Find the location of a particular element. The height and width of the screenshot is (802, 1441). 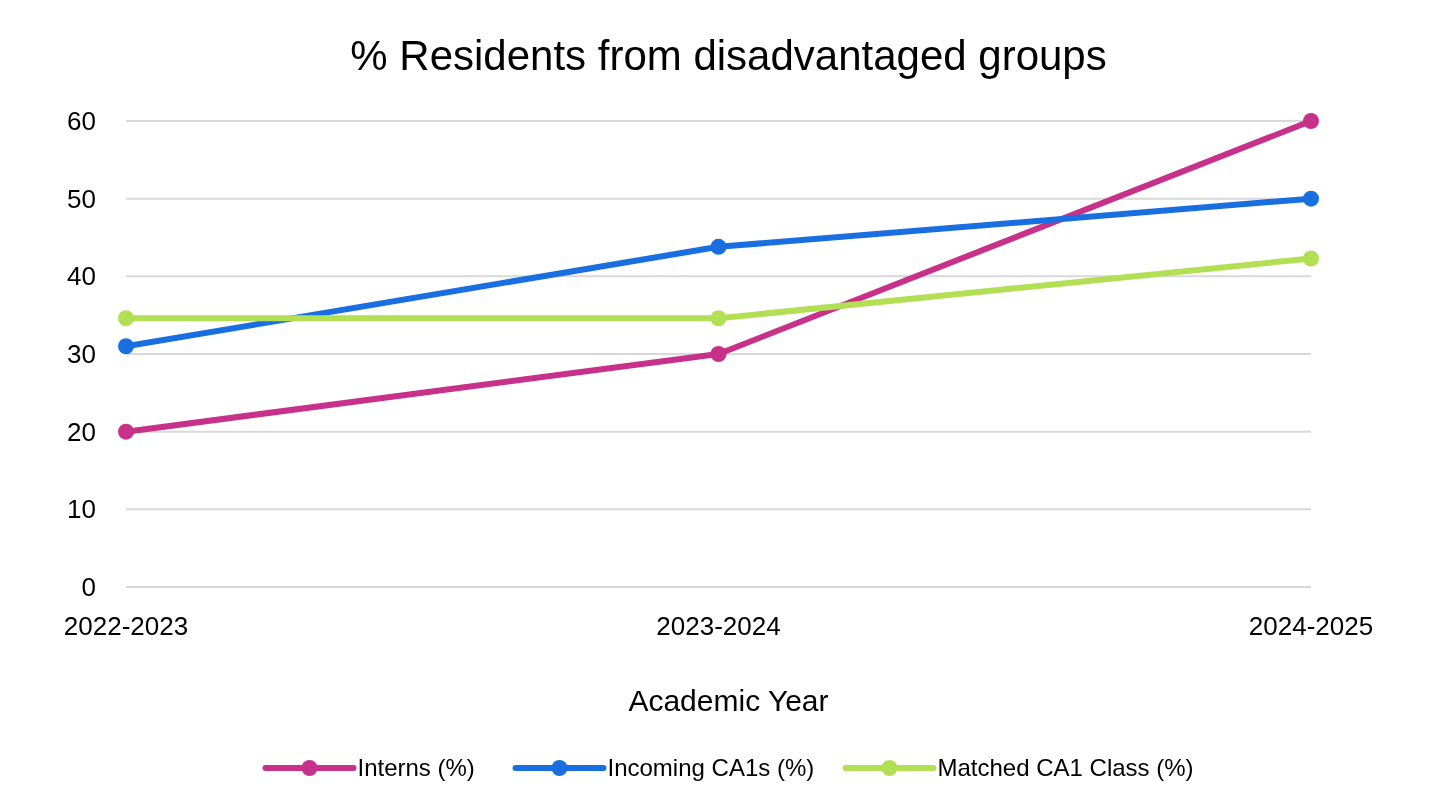

legend-label: Incoming CA1s (%) is located at coordinates (711, 767).